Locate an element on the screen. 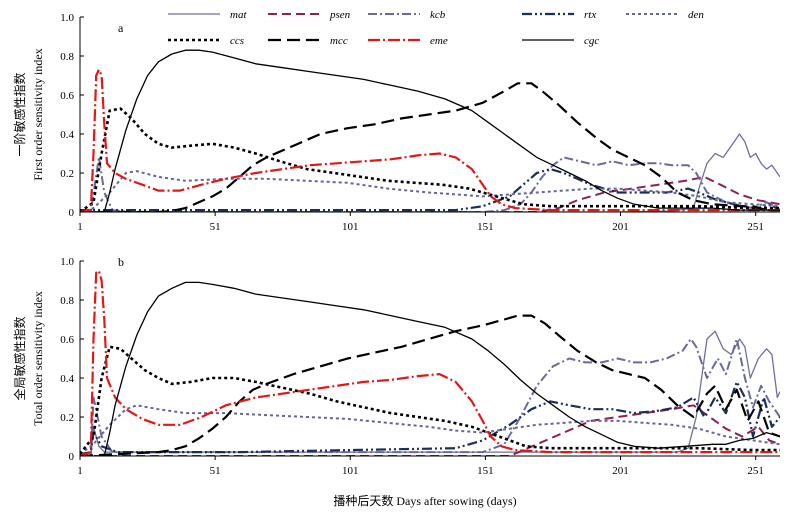 This screenshot has height=518, width=796. y-axis-title-en: Total order sensitivity index is located at coordinates (38, 358).